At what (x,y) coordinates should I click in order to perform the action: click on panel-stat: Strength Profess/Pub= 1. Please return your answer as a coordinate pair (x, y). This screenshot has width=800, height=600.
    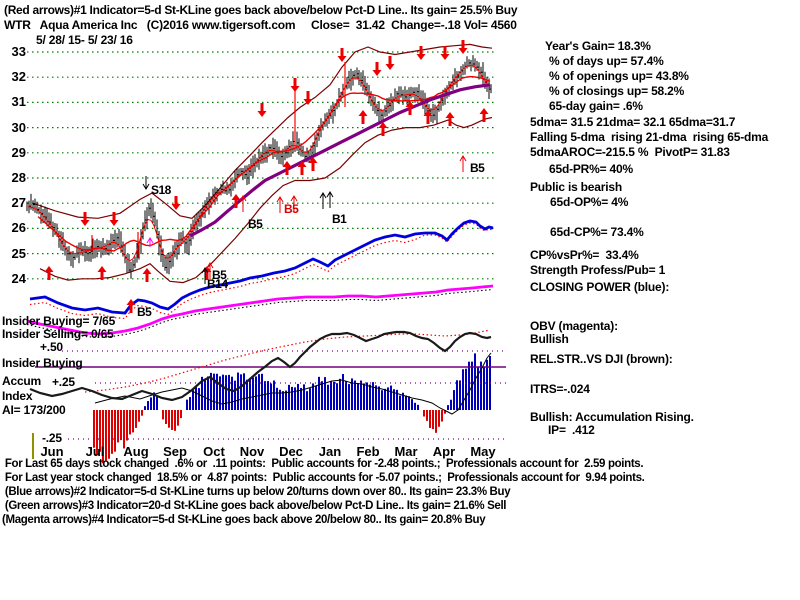
    Looking at the image, I should click on (598, 270).